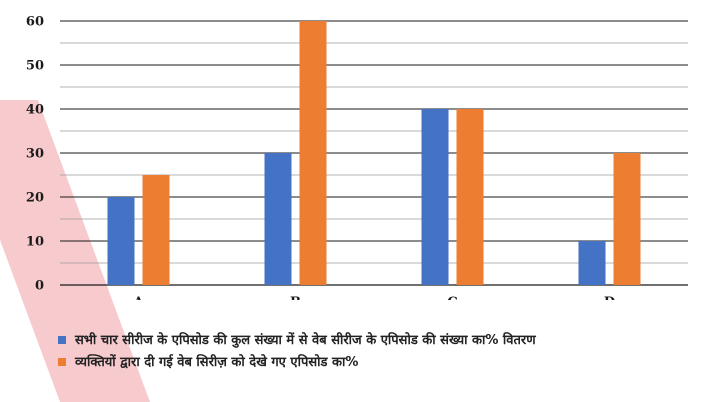 The image size is (709, 402). I want to click on y-tick-label: 0, so click(39, 286).